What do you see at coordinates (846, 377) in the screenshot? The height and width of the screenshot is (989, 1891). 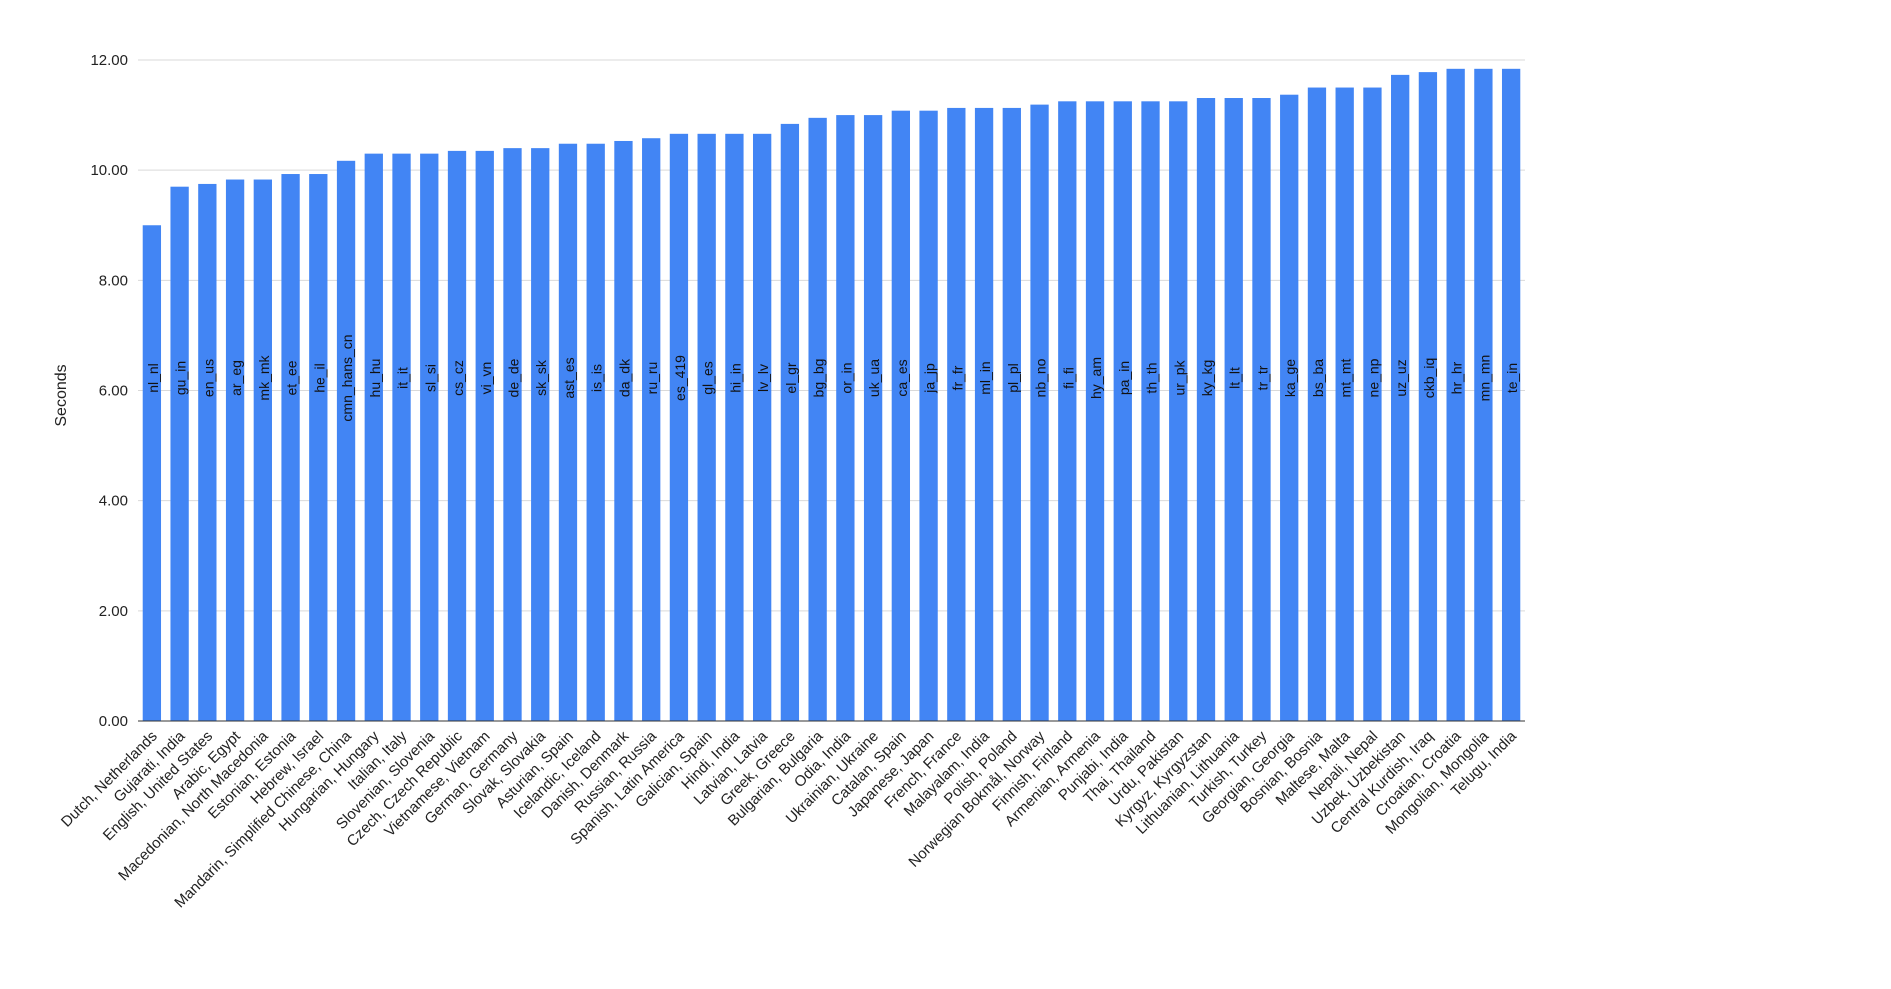 I see `bar-code-label: or_in` at bounding box center [846, 377].